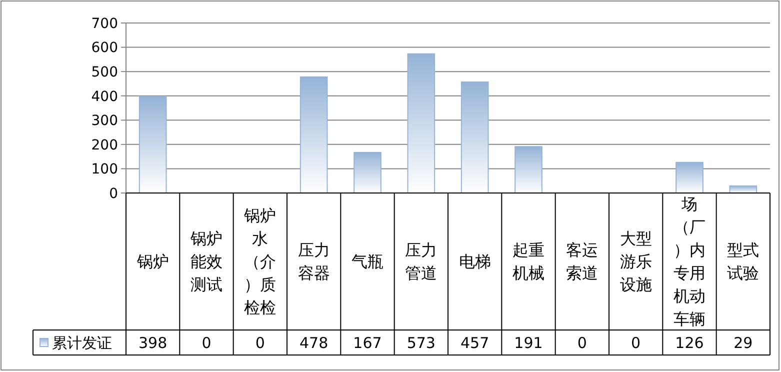  What do you see at coordinates (368, 262) in the screenshot?
I see `x-tick-label: 气瓶` at bounding box center [368, 262].